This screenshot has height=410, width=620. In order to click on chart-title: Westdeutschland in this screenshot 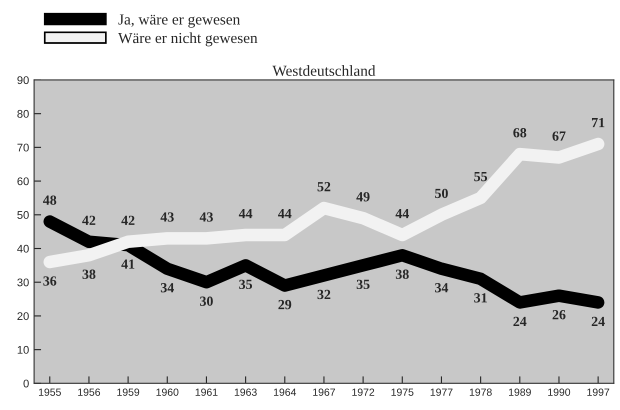, I will do `click(324, 70)`.